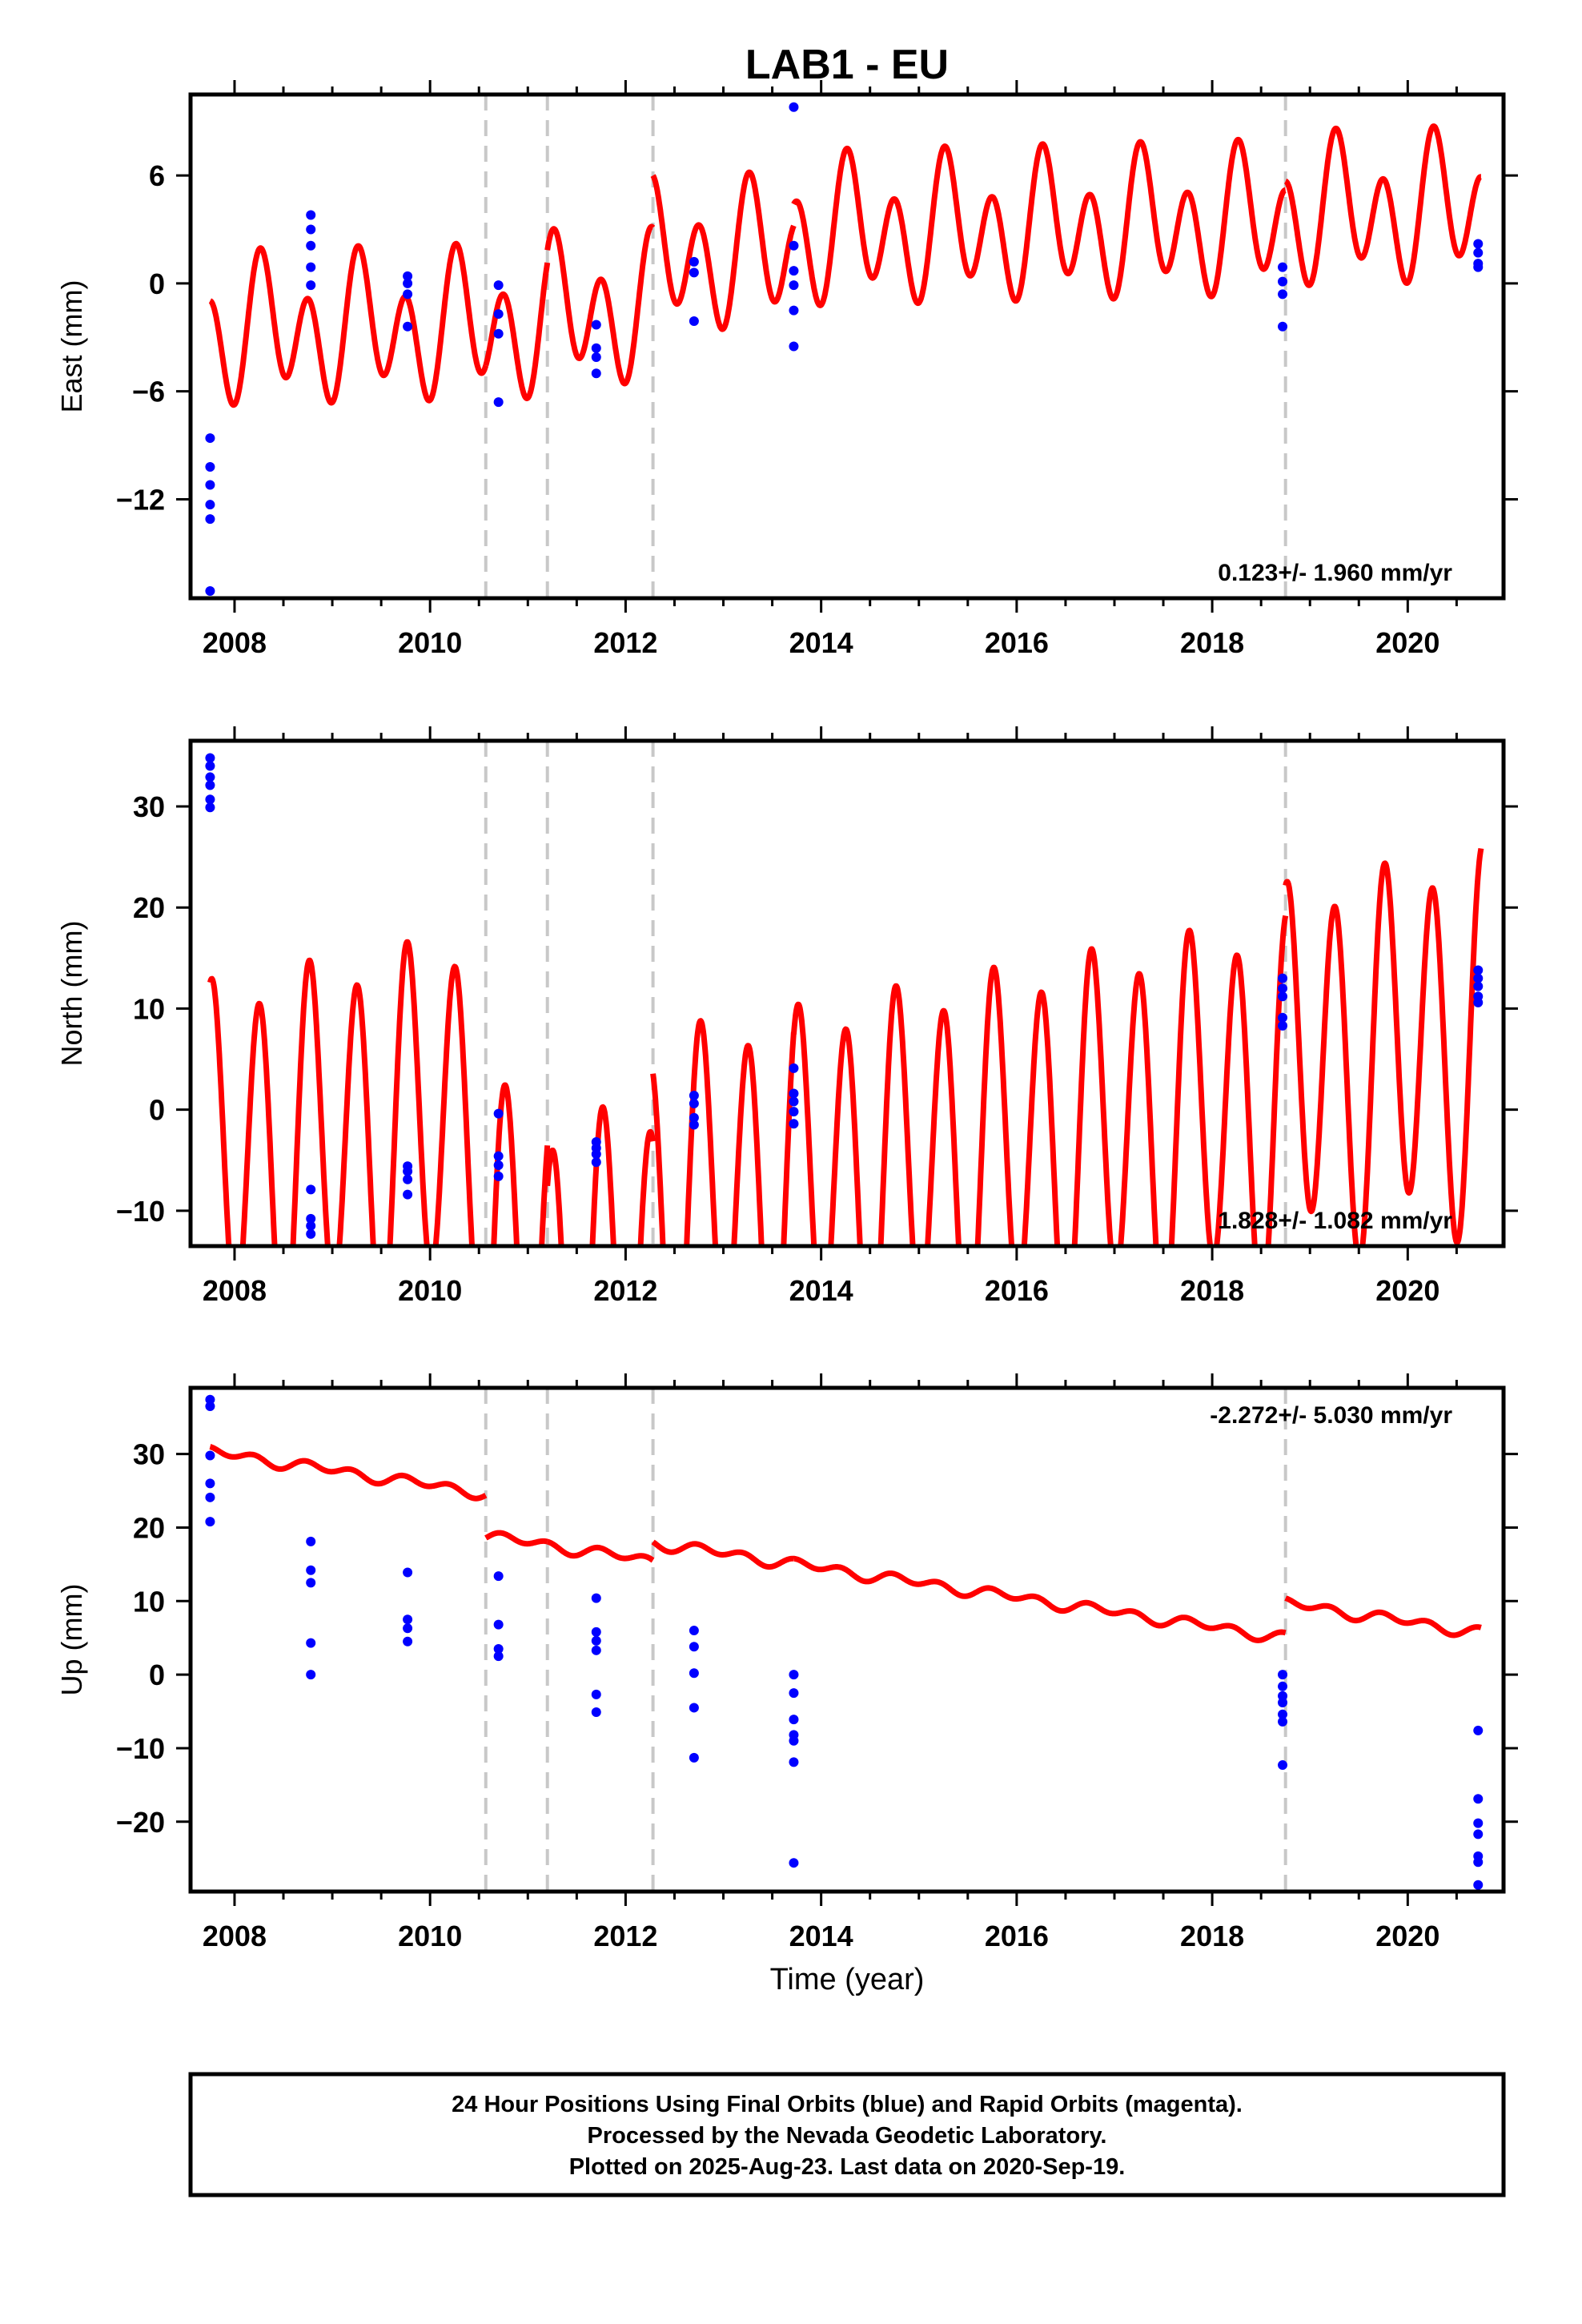 This screenshot has height=2324, width=1582. What do you see at coordinates (71, 994) in the screenshot?
I see `north-y-axis-label: North (mm)` at bounding box center [71, 994].